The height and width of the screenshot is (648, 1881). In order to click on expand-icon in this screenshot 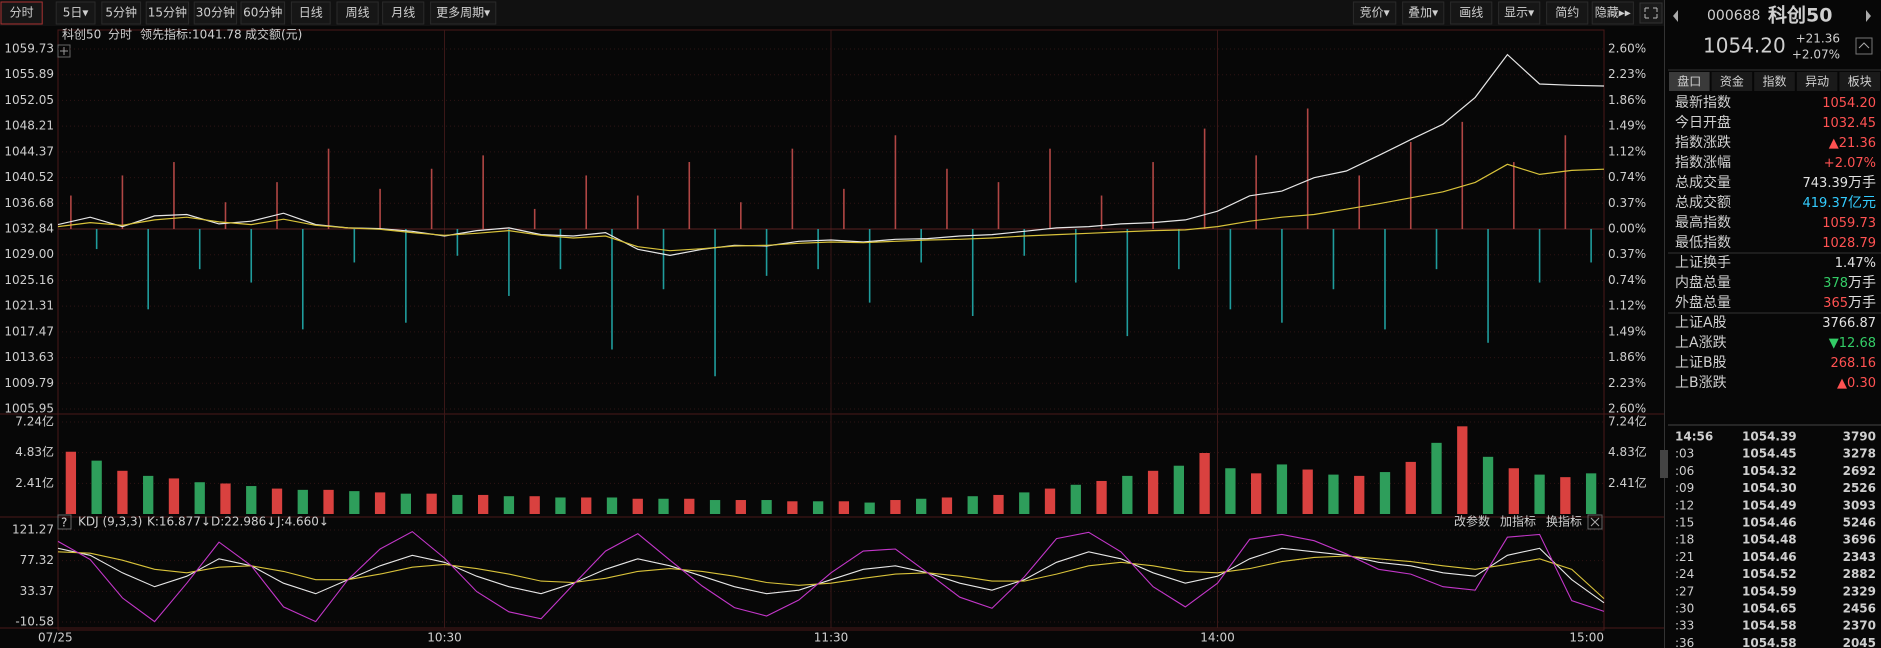, I will do `click(1864, 45)`.